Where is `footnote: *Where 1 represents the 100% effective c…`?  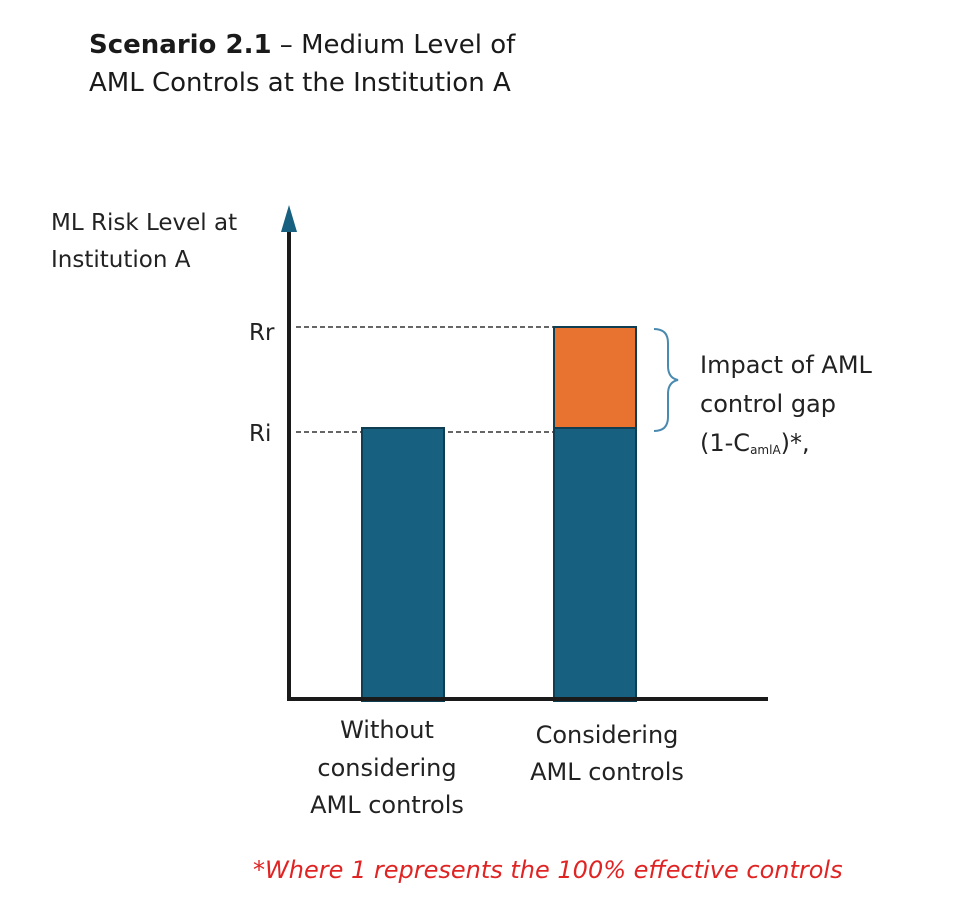
footnote: *Where 1 represents the 100% effective c… is located at coordinates (548, 870).